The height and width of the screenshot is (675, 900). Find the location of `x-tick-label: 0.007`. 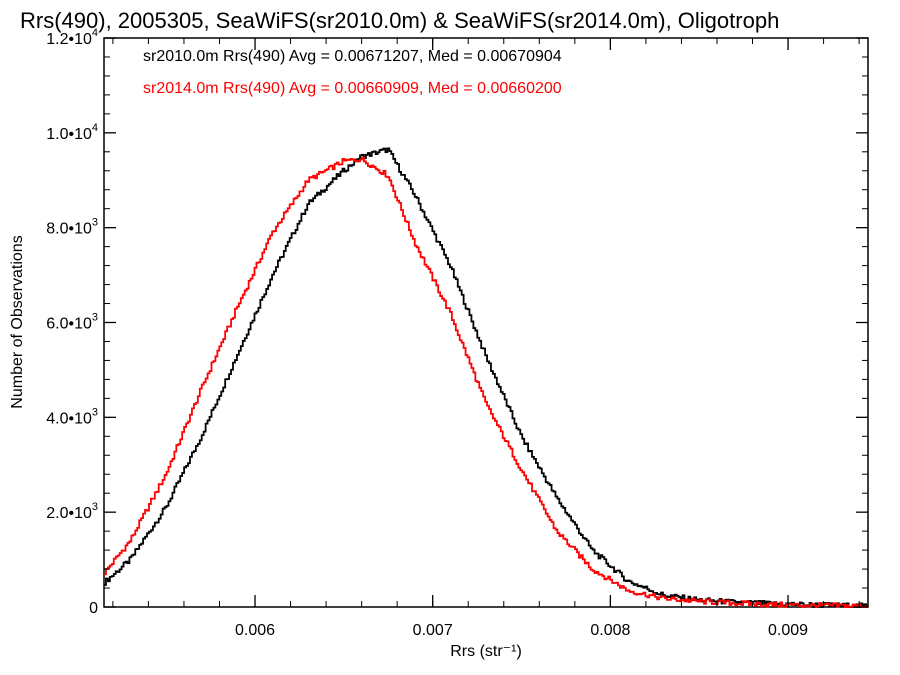

x-tick-label: 0.007 is located at coordinates (433, 630).